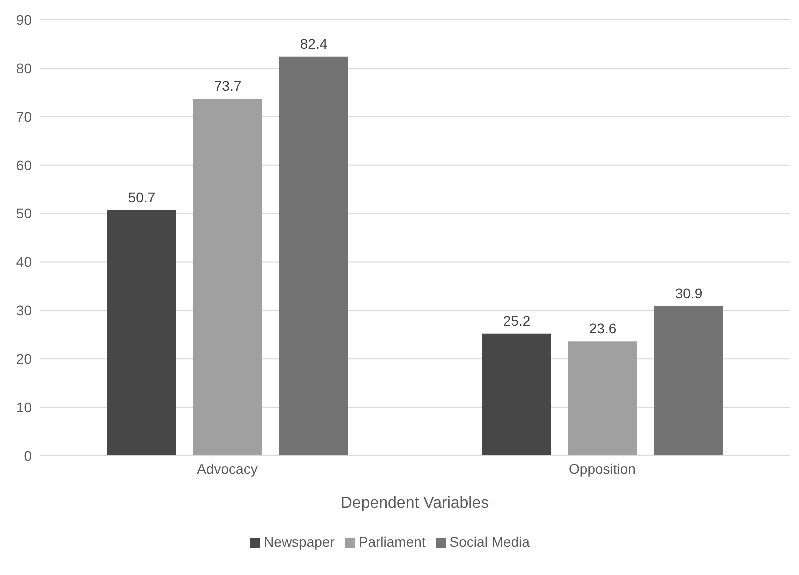  What do you see at coordinates (314, 44) in the screenshot?
I see `data-label: 82.4` at bounding box center [314, 44].